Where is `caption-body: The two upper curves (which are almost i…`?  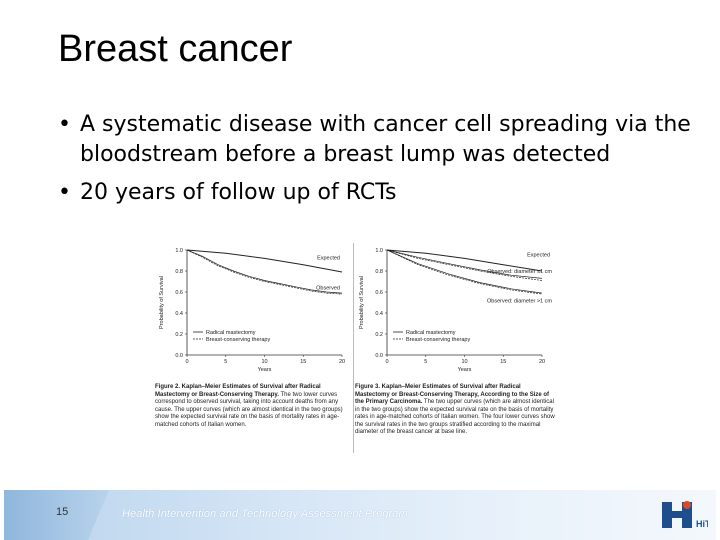
caption-body: The two upper curves (which are almost i… is located at coordinates (455, 417).